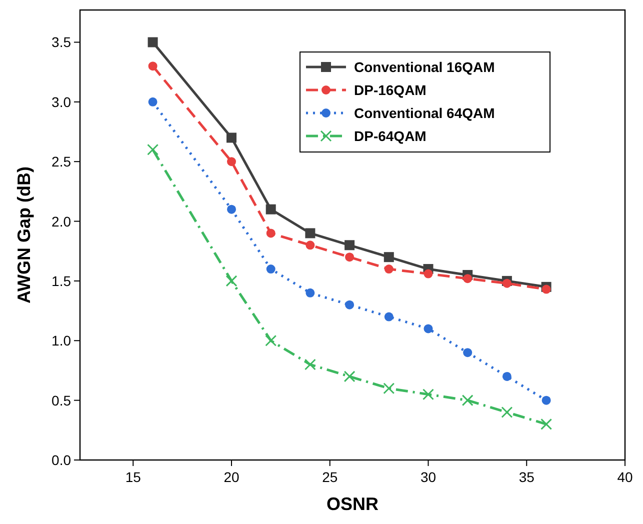 Image resolution: width=643 pixels, height=524 pixels. Describe the element at coordinates (62, 280) in the screenshot. I see `y-tick-label: 1.5` at that location.